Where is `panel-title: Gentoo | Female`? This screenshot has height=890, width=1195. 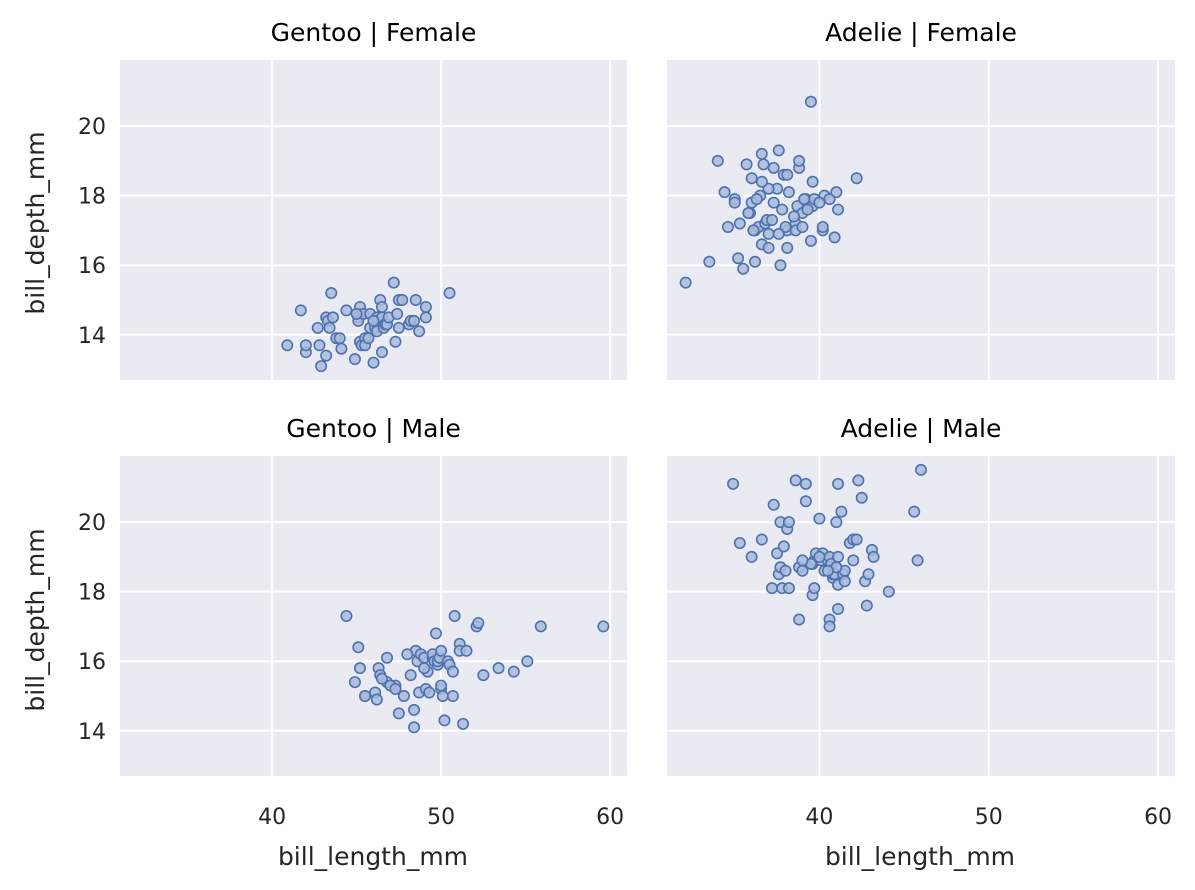 panel-title: Gentoo | Female is located at coordinates (374, 32).